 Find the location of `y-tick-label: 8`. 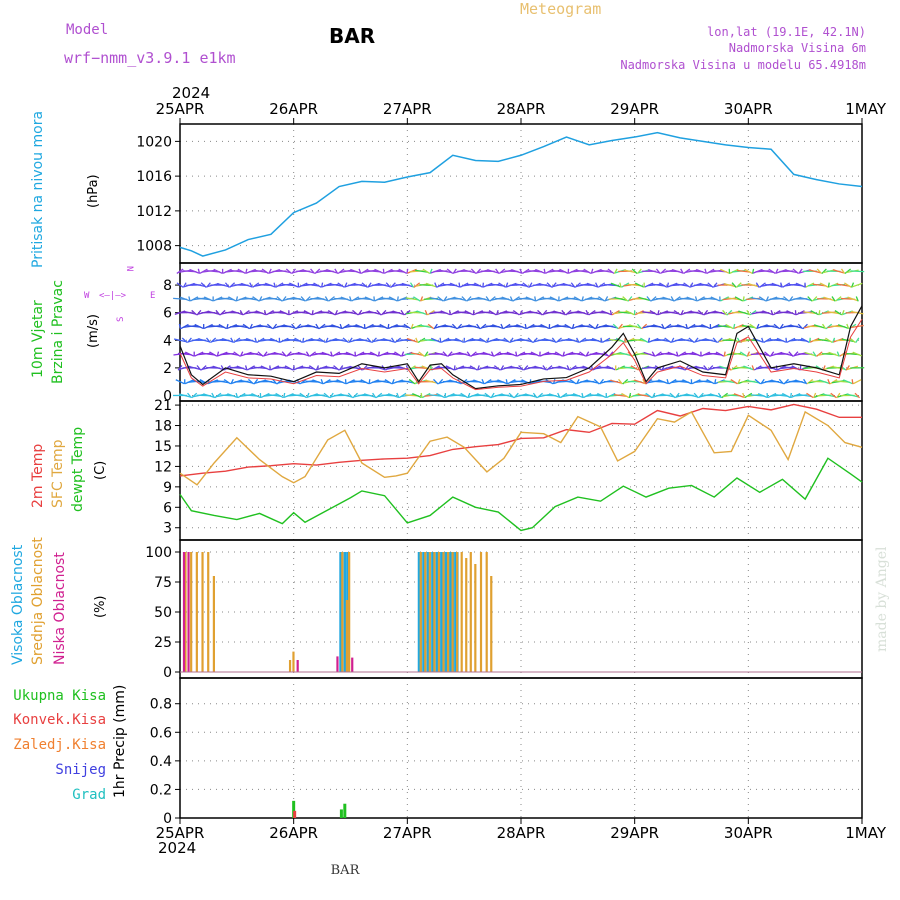

y-tick-label: 8 is located at coordinates (167, 286).